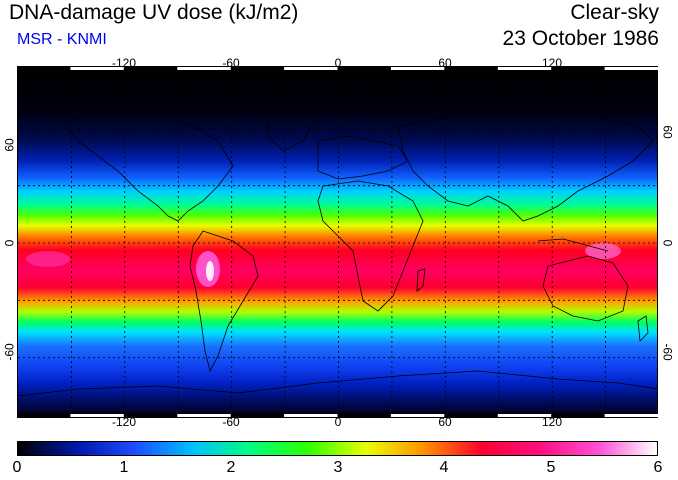  What do you see at coordinates (231, 422) in the screenshot?
I see `lon-tick-bottom: -60` at bounding box center [231, 422].